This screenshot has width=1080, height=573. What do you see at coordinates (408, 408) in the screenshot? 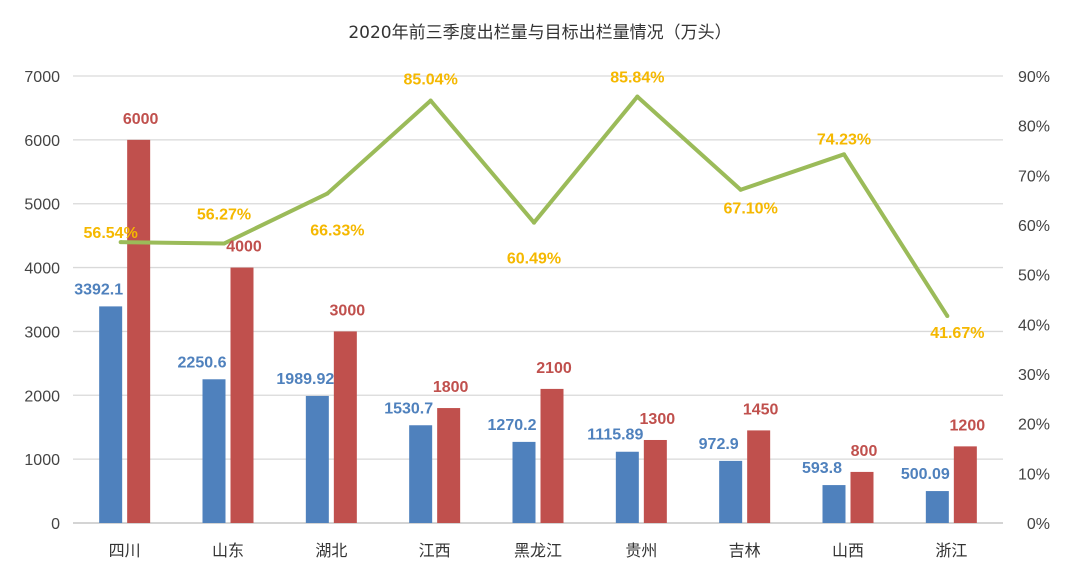
I see `bar-data-label: 1530.7` at bounding box center [408, 408].